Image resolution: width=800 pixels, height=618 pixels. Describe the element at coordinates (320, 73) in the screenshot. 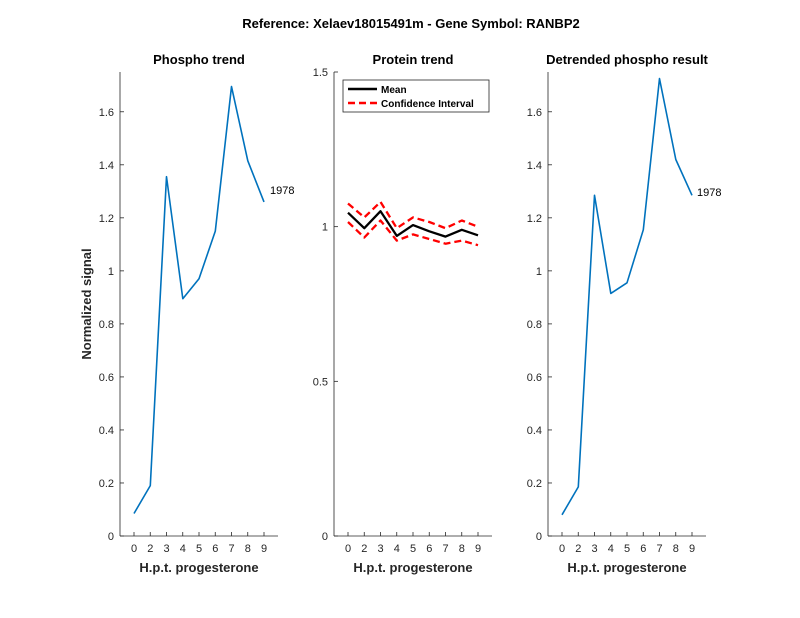

I see `y-tick-label: 1.5` at that location.